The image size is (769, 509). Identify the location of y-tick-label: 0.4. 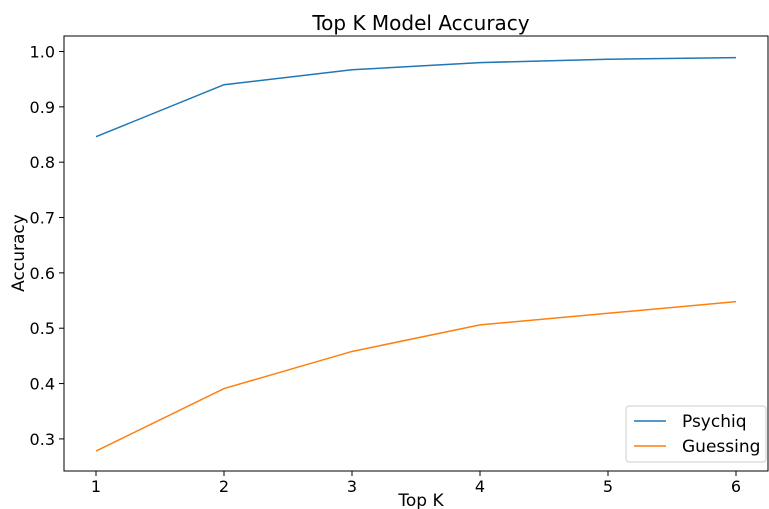
(42, 384).